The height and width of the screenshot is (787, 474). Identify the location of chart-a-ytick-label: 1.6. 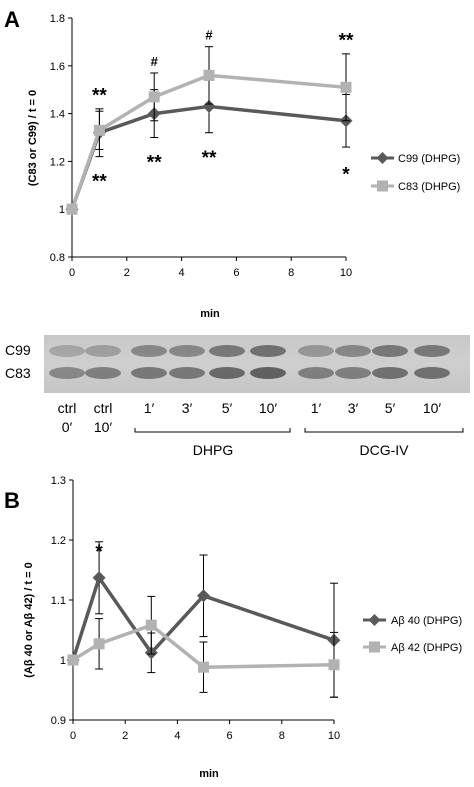
(57, 67).